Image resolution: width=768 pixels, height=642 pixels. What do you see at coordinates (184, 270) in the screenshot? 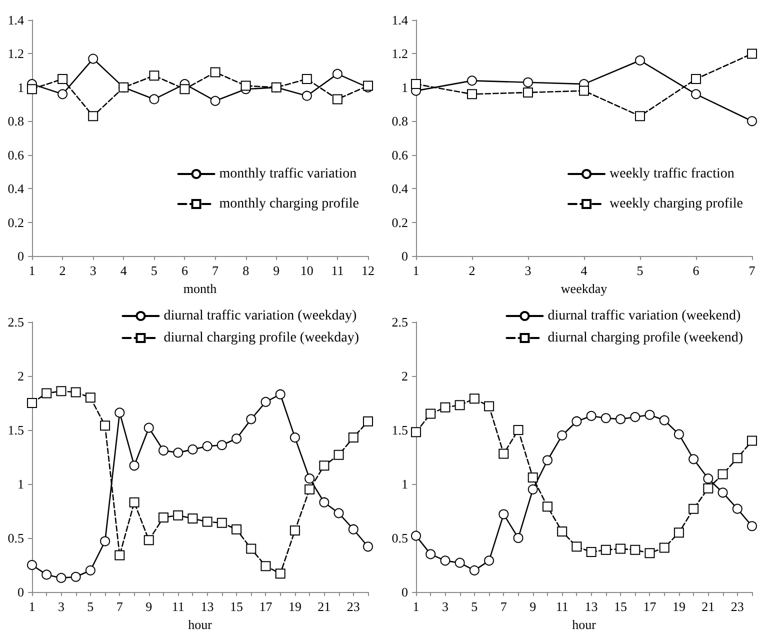
I see `x-tick-label: 6` at bounding box center [184, 270].